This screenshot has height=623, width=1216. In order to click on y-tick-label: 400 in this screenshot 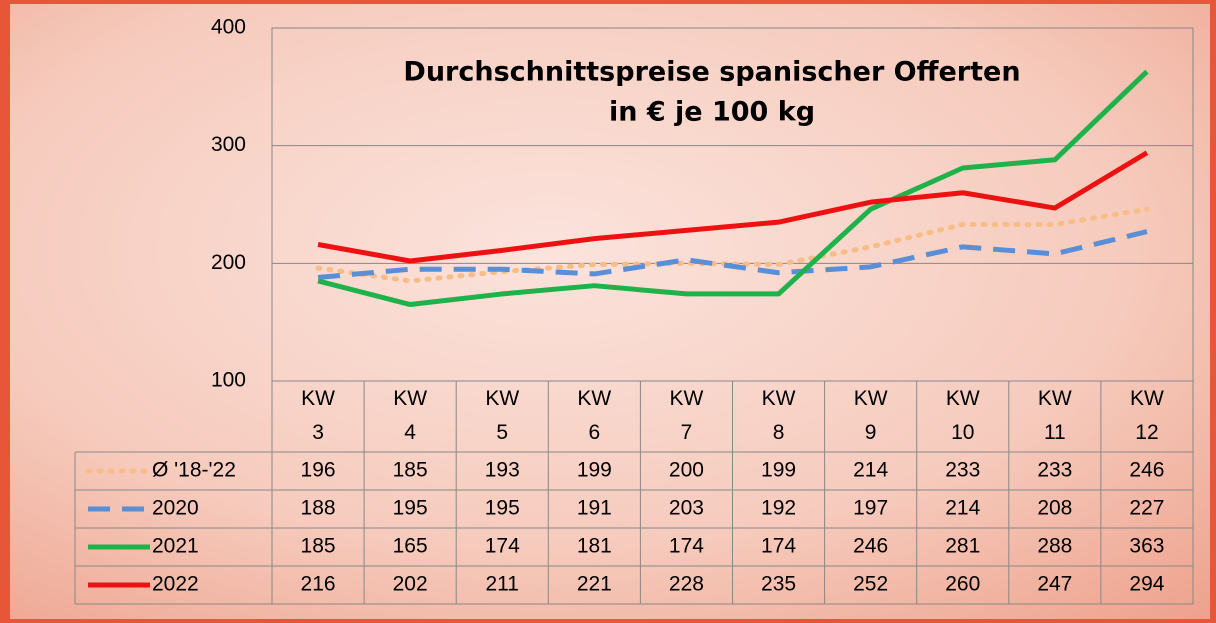, I will do `click(228, 27)`.